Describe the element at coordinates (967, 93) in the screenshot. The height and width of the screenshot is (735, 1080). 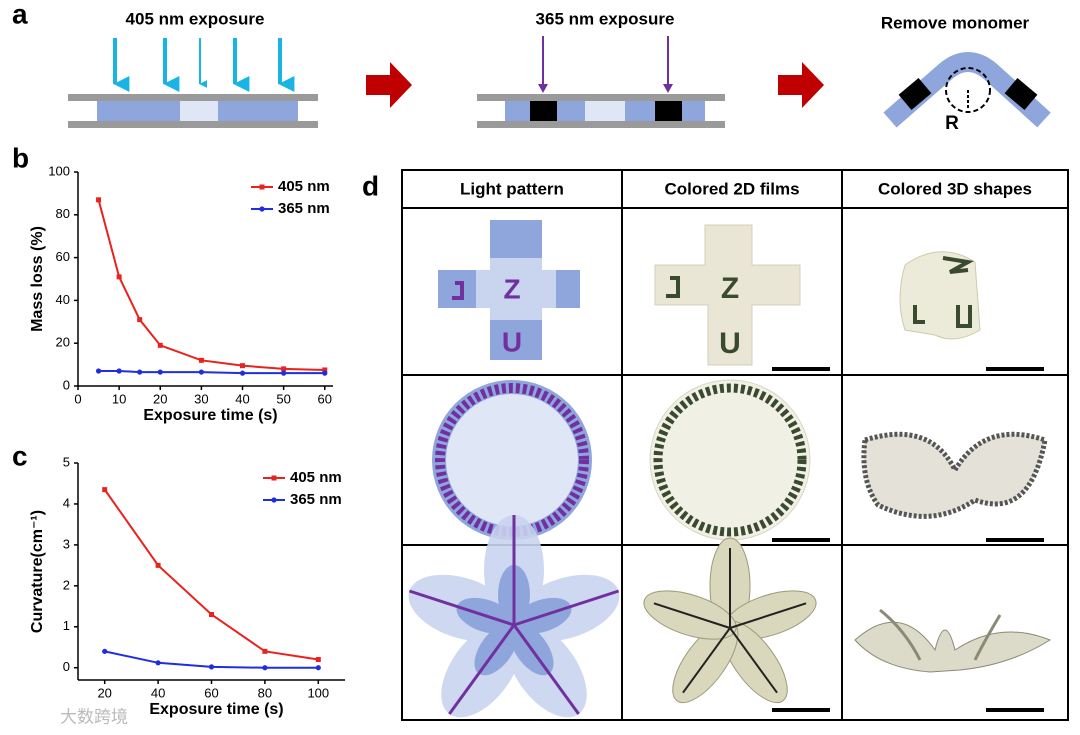
I see `stage-3: R` at that location.